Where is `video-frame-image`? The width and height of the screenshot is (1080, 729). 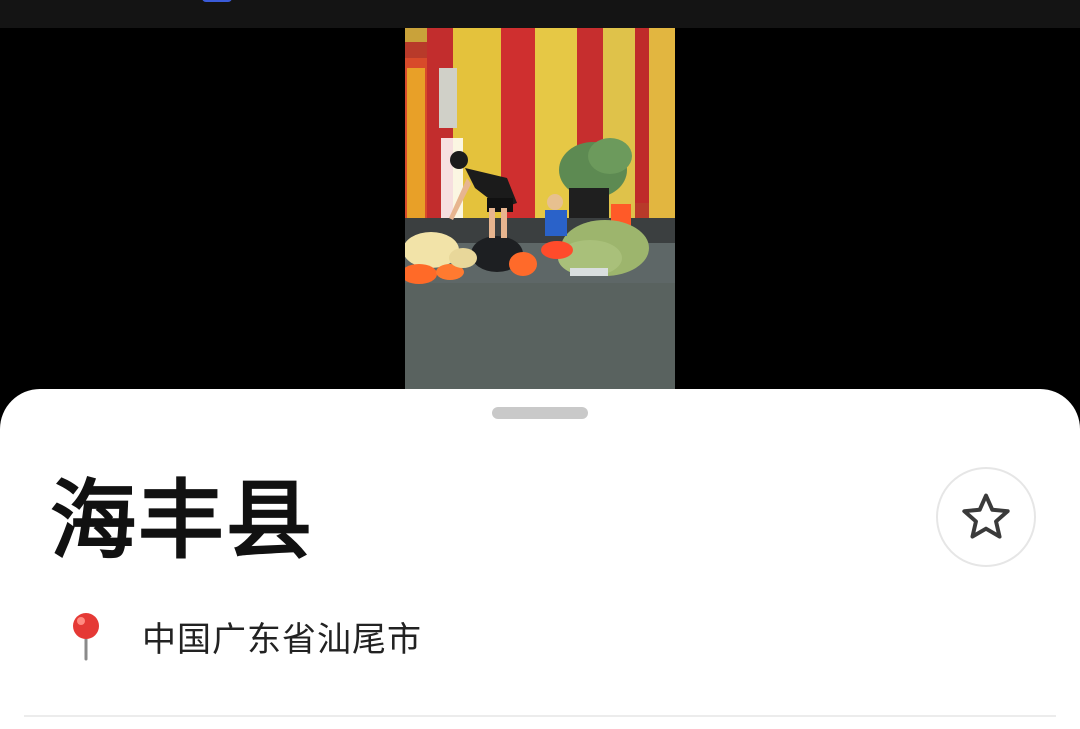 video-frame-image is located at coordinates (540, 209).